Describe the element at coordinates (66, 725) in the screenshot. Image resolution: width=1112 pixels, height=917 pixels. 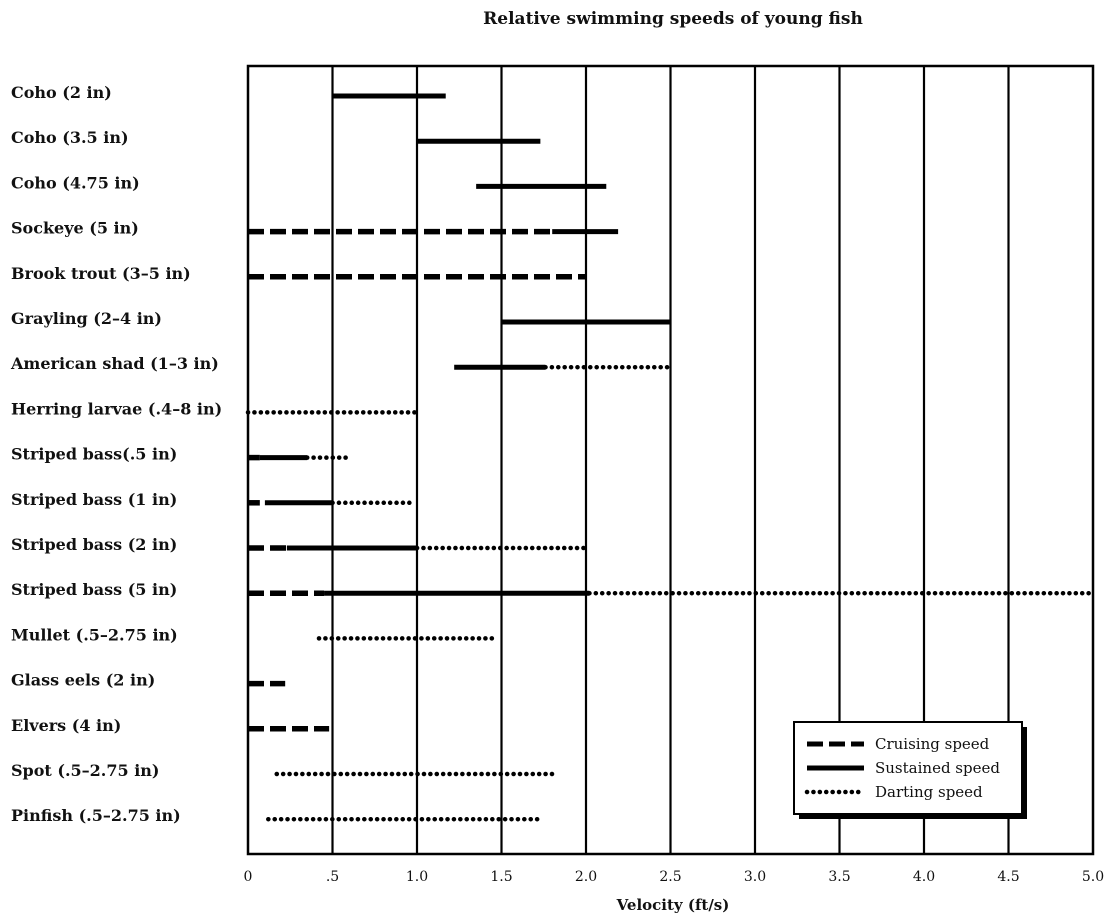
I see `category-label-14: Elvers (4 in)` at that location.